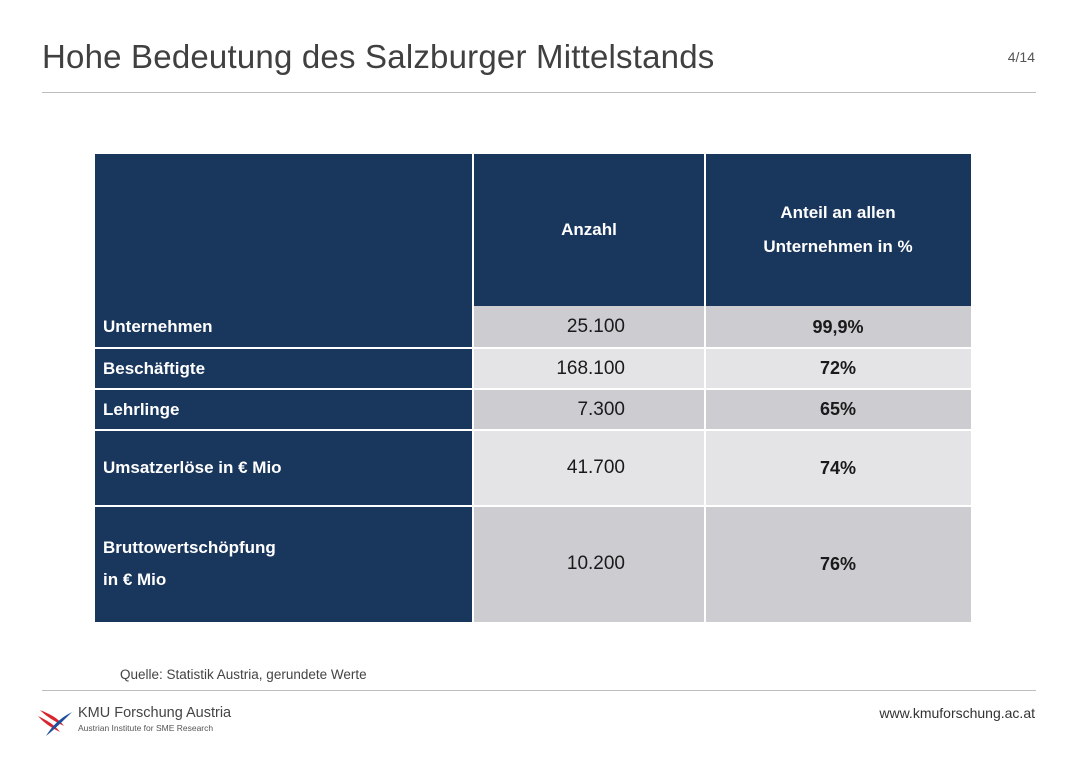  I want to click on row-label-text-line2: in € Mio, so click(135, 579).